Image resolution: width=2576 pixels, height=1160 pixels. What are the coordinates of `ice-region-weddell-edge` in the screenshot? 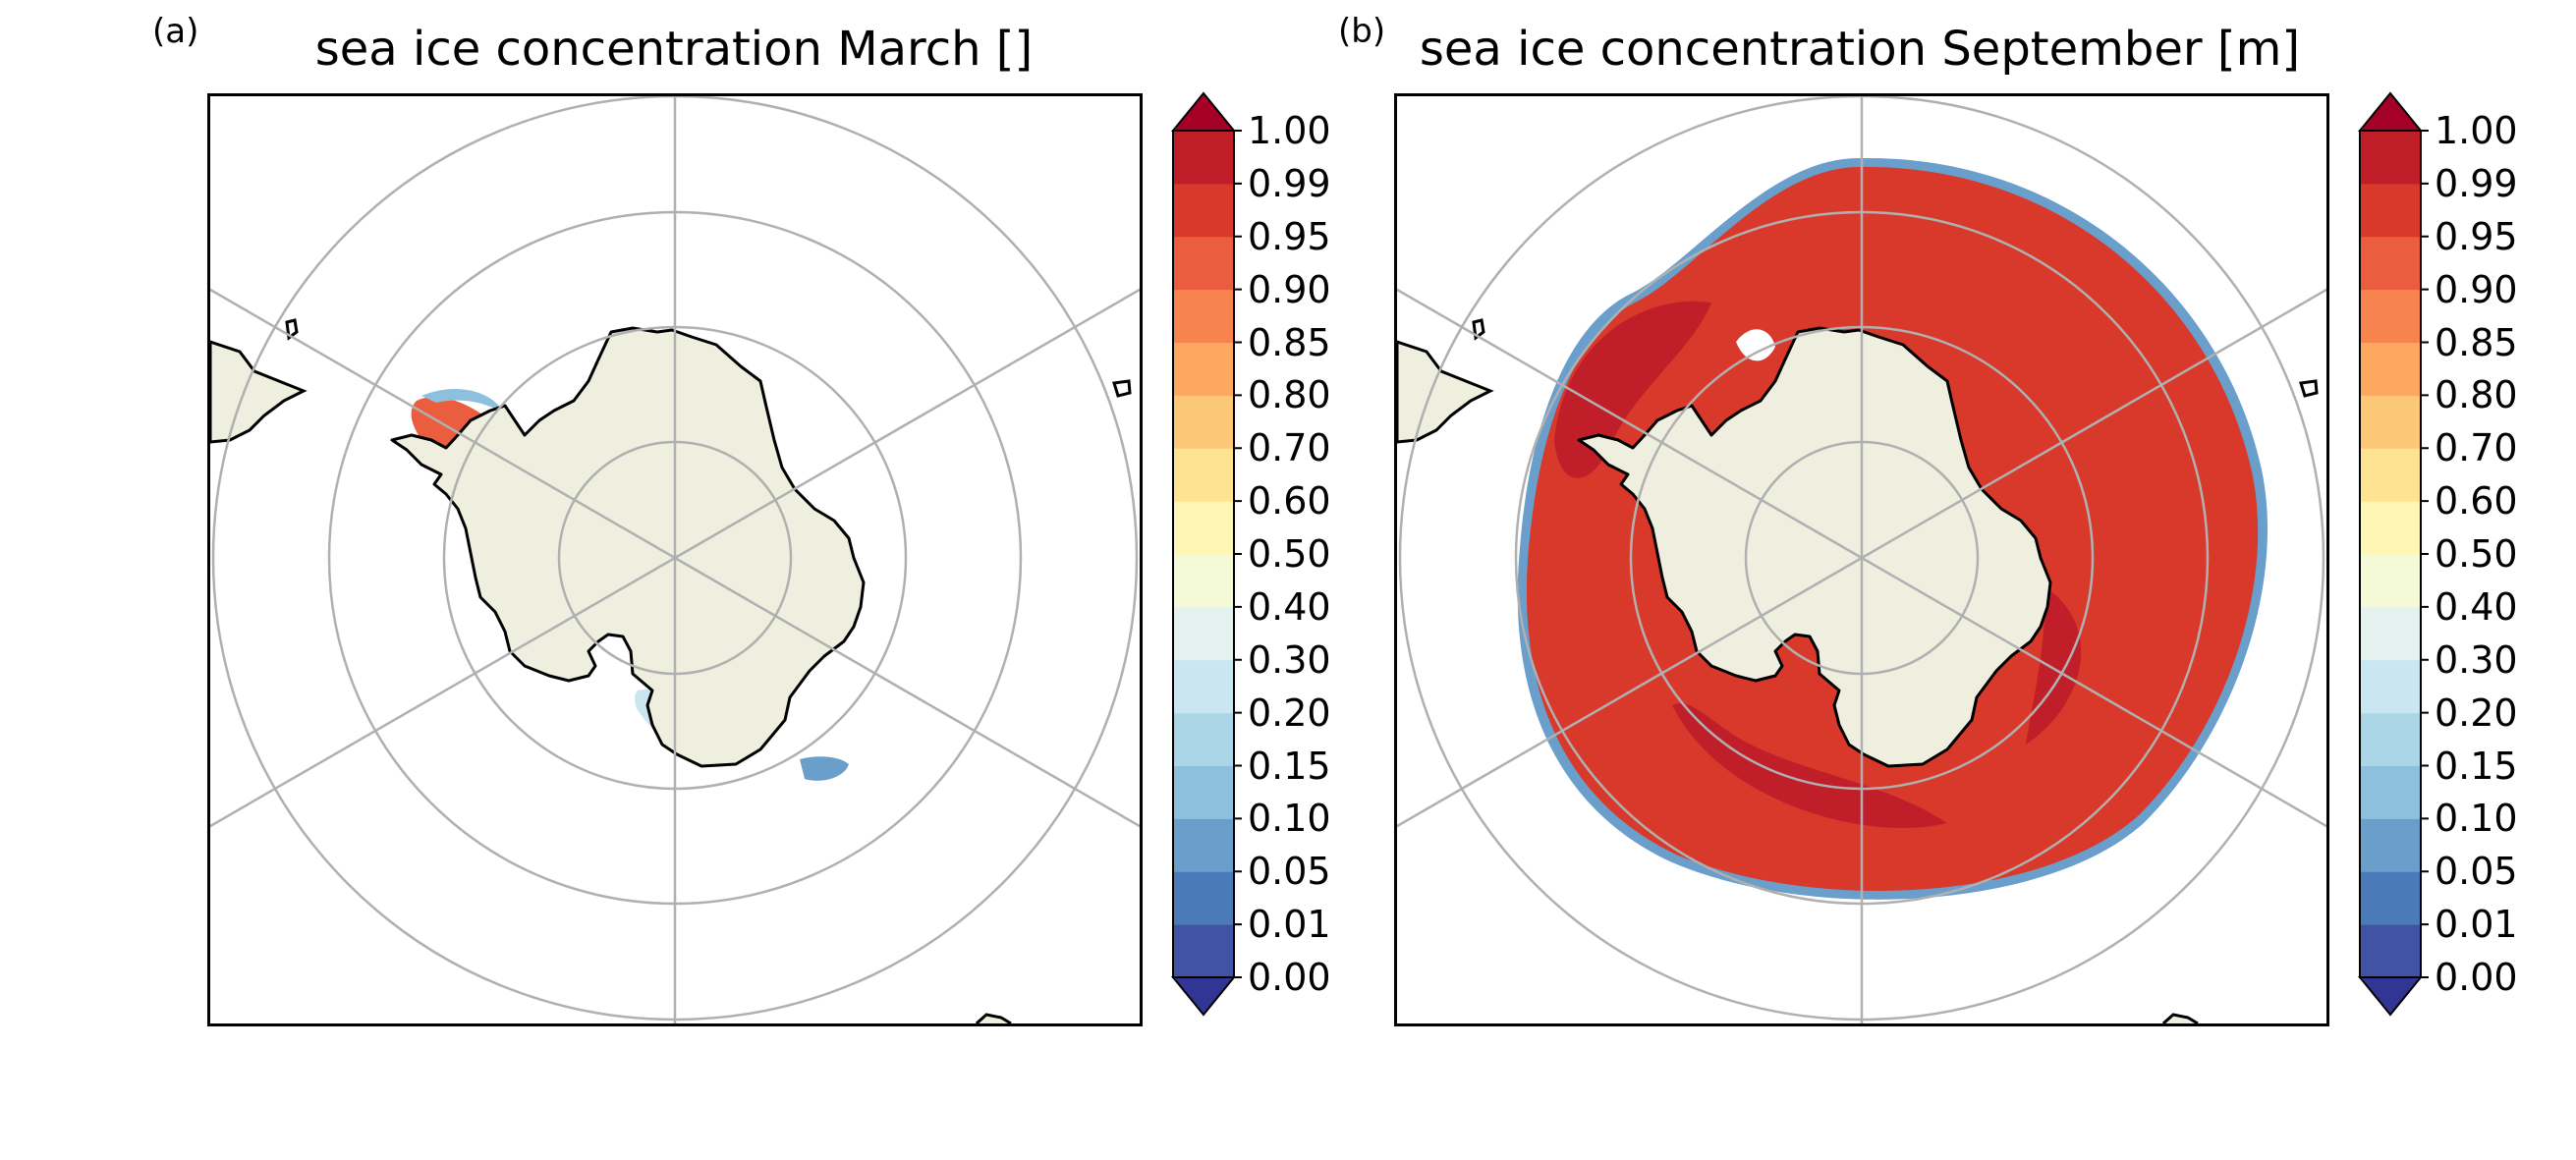 It's located at (463, 401).